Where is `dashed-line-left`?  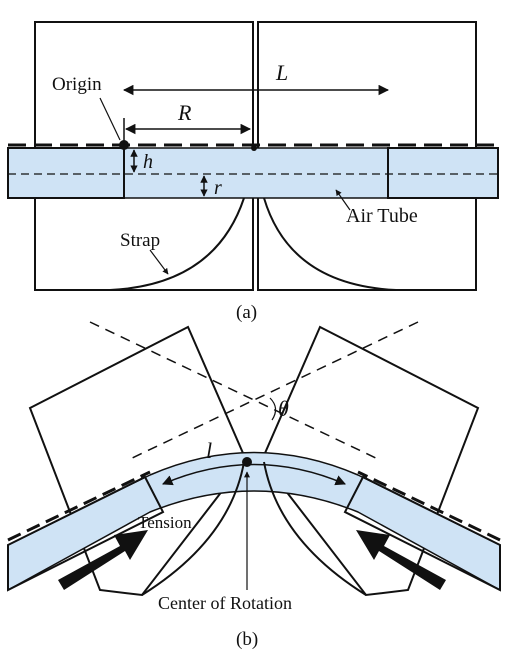 dashed-line-left is located at coordinates (79, 506).